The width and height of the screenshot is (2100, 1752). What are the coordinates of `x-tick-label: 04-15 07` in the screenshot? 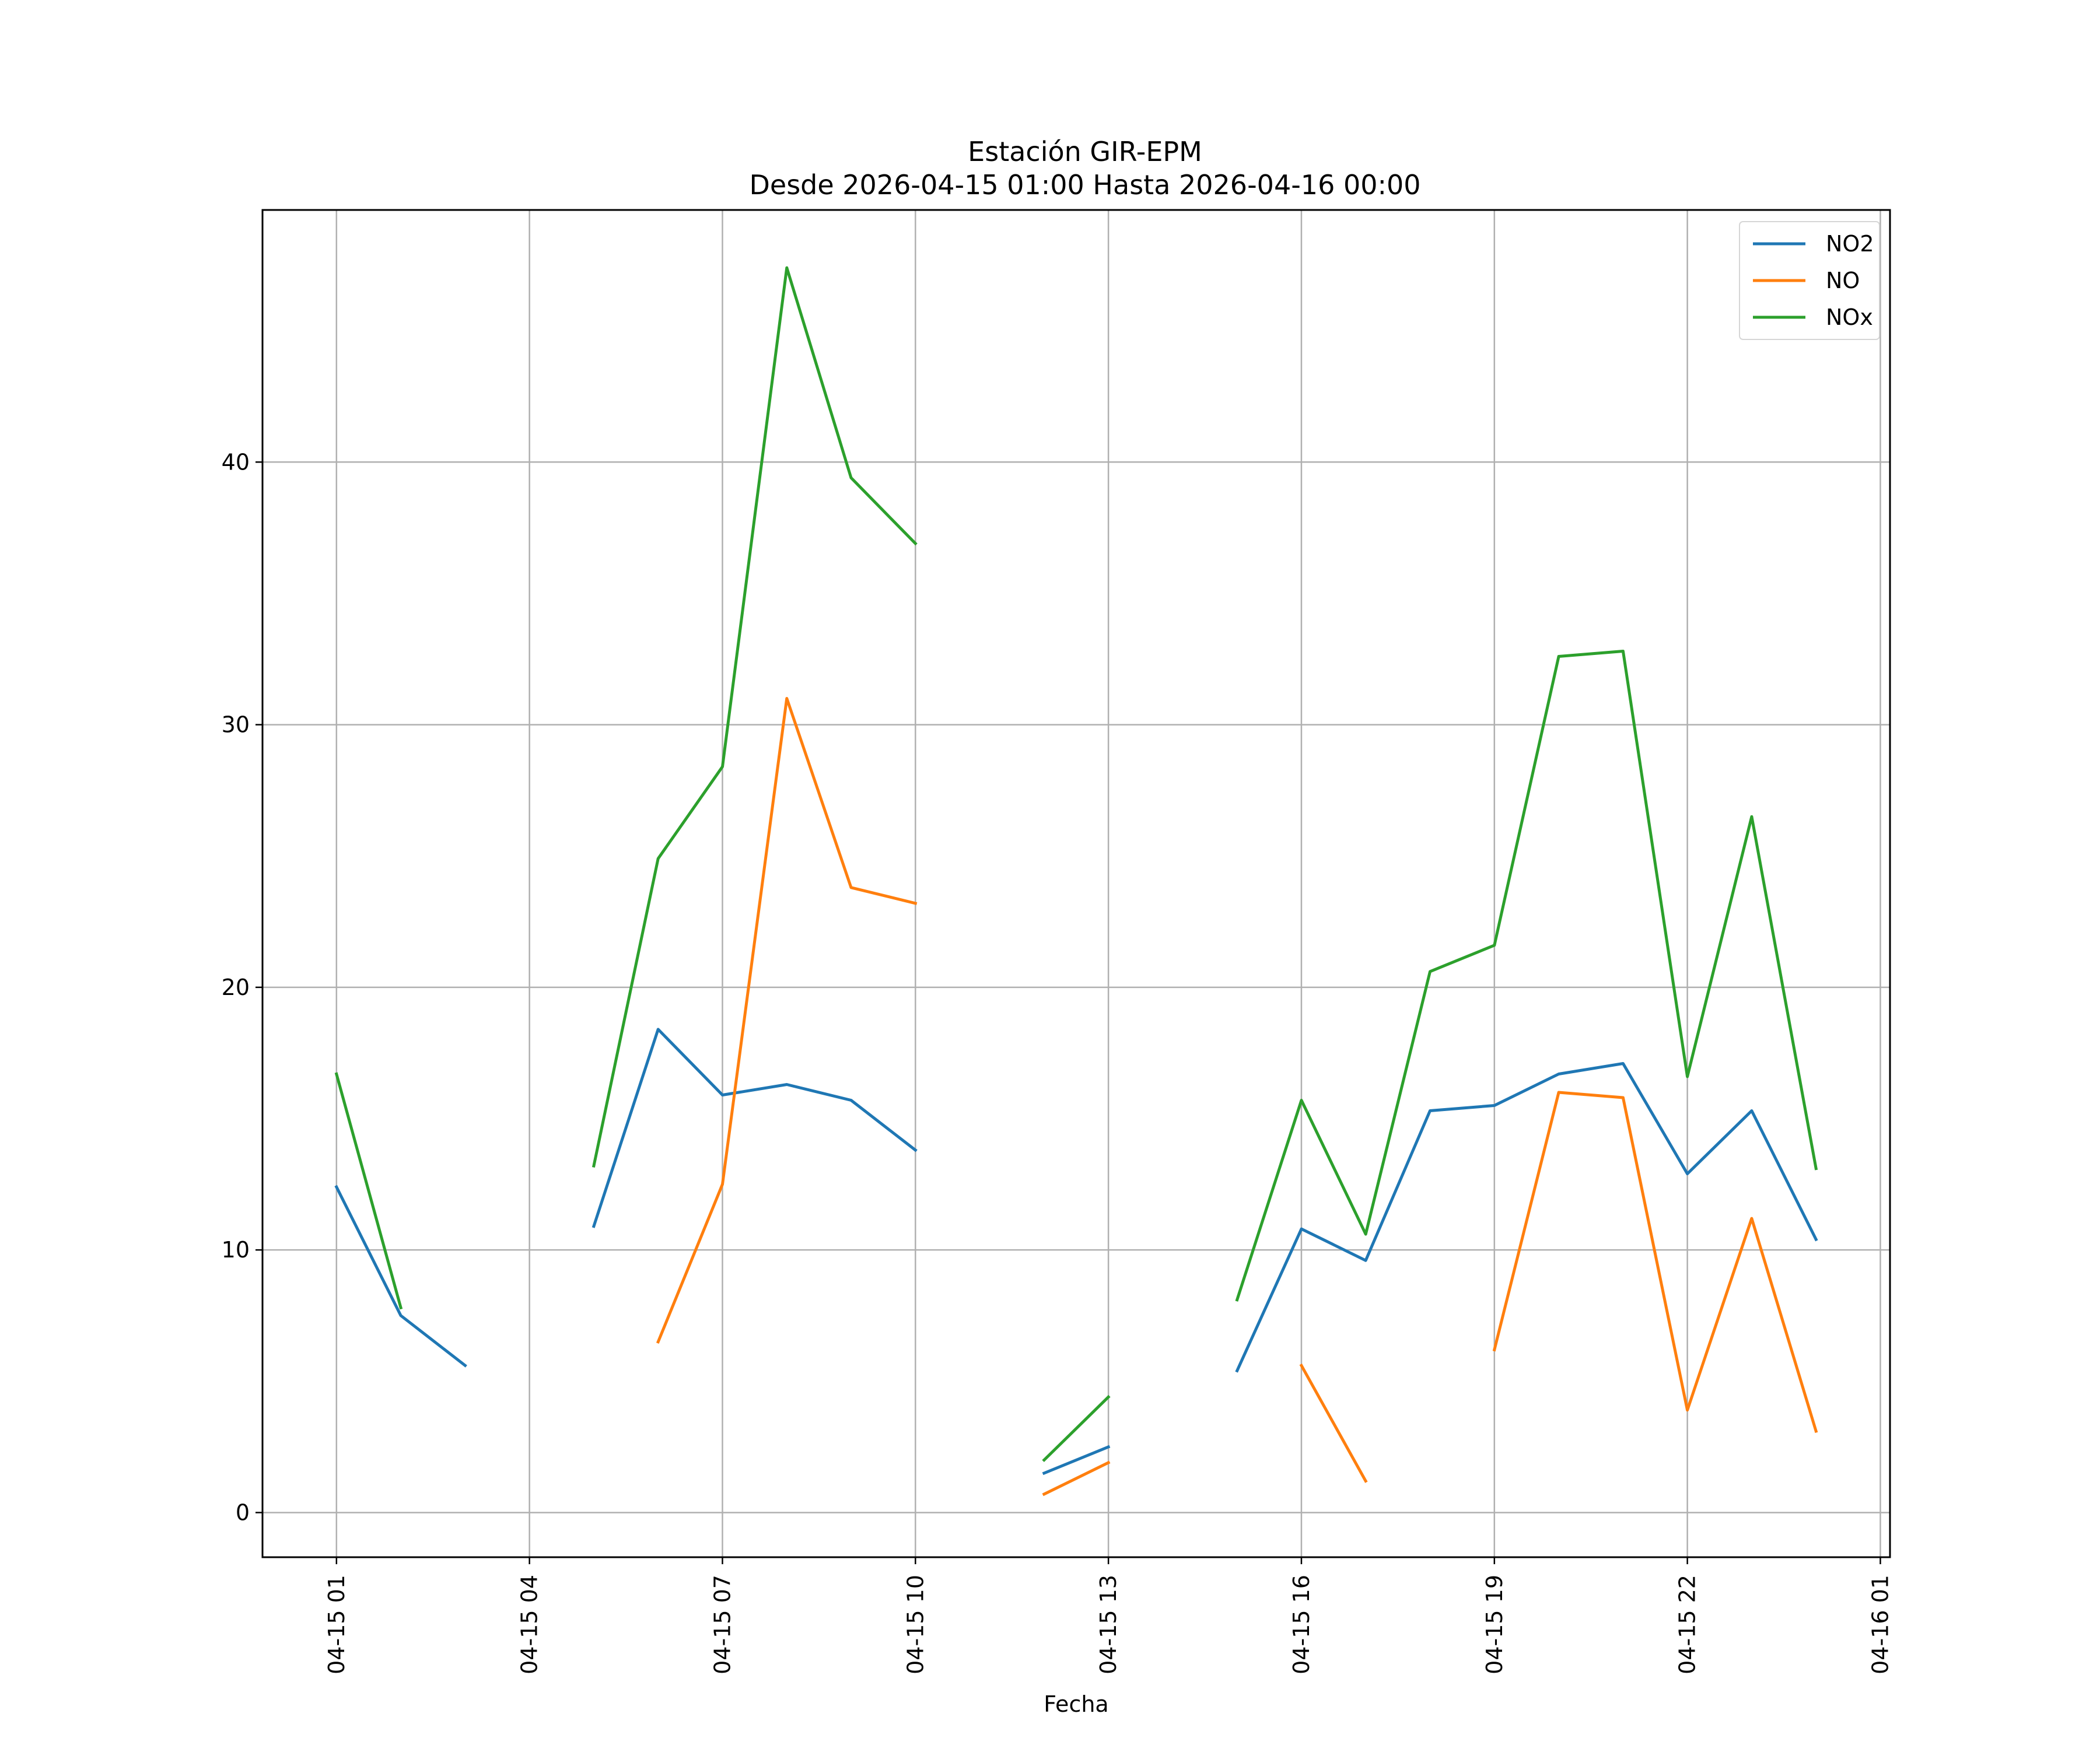 It's located at (722, 1625).